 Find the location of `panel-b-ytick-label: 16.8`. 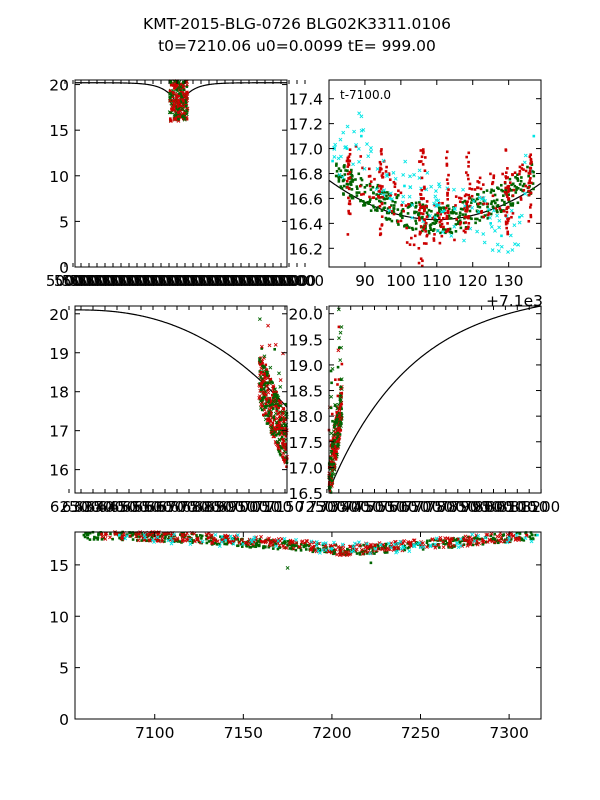

panel-b-ytick-label: 16.8 is located at coordinates (305, 175).